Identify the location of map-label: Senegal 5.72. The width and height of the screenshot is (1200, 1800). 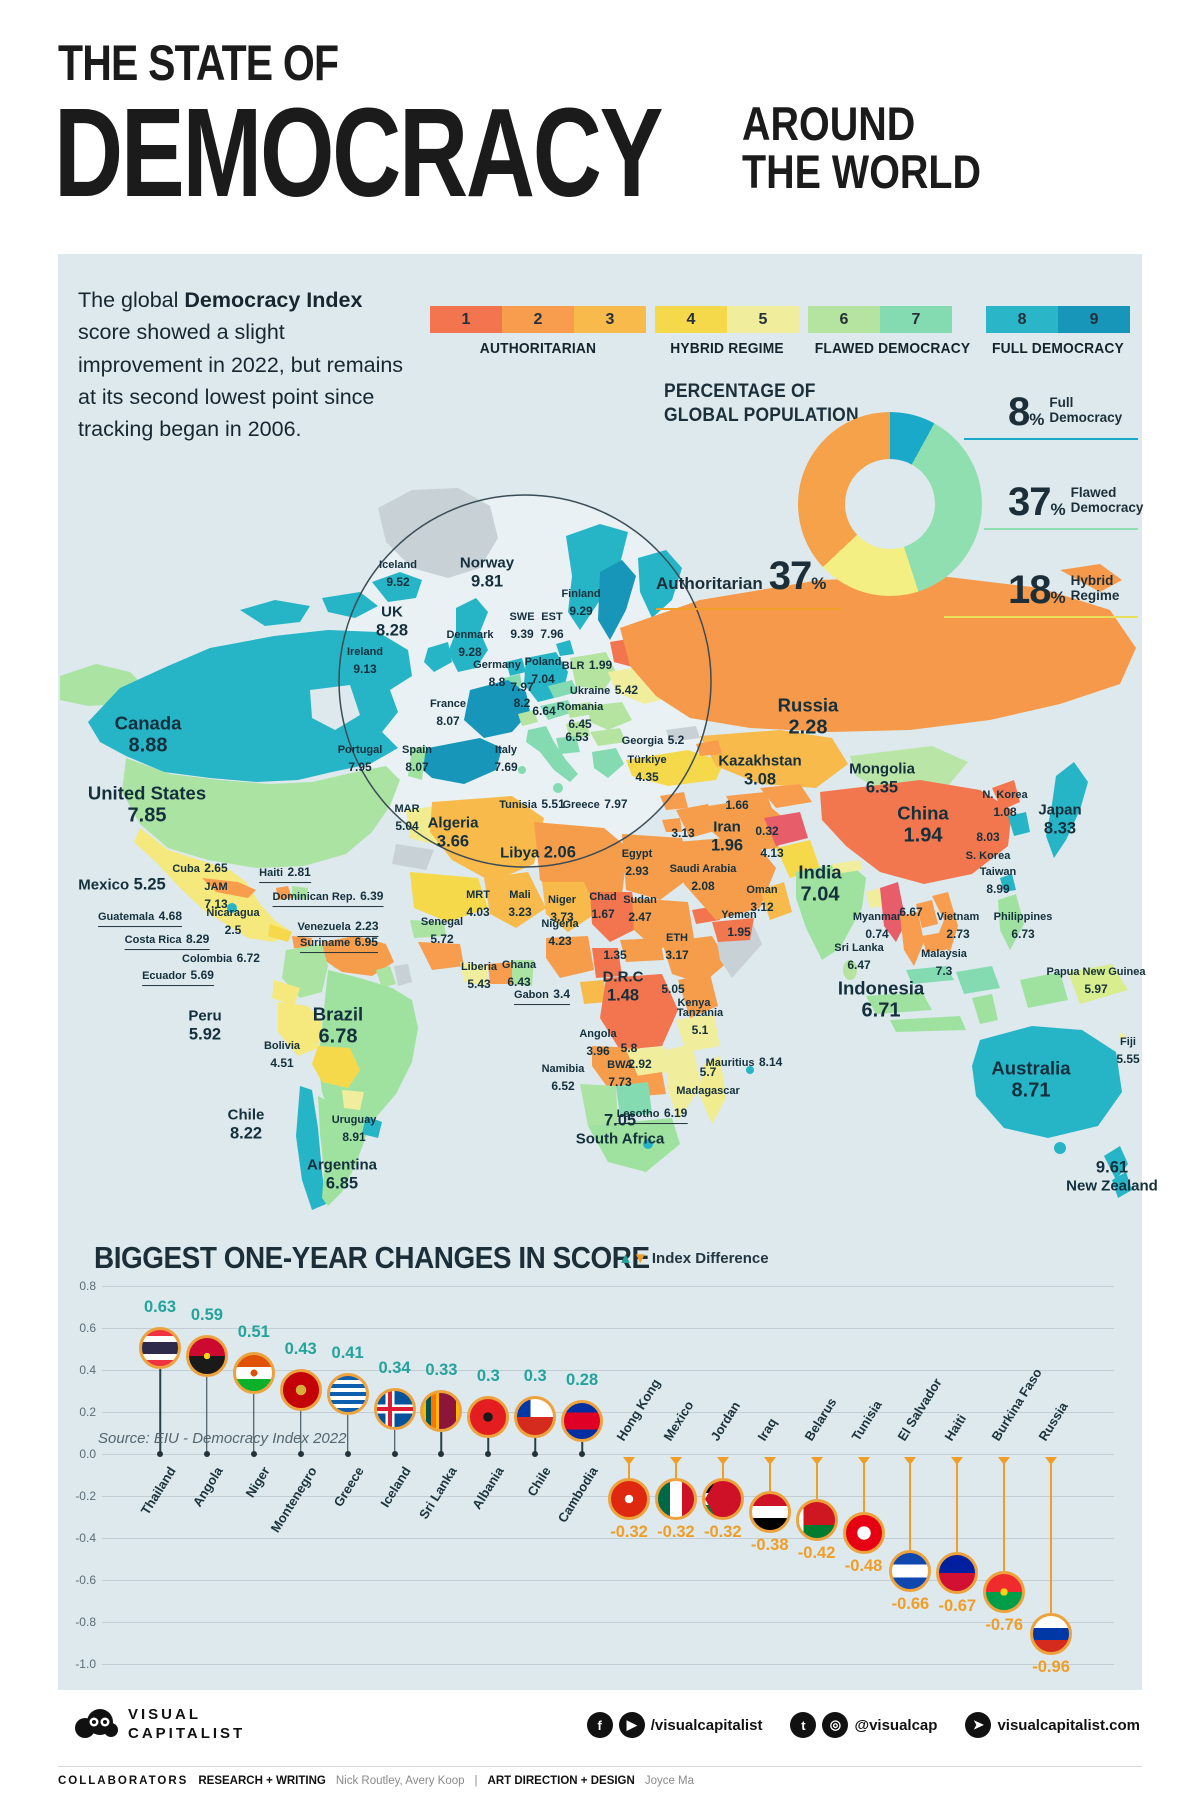
(442, 931).